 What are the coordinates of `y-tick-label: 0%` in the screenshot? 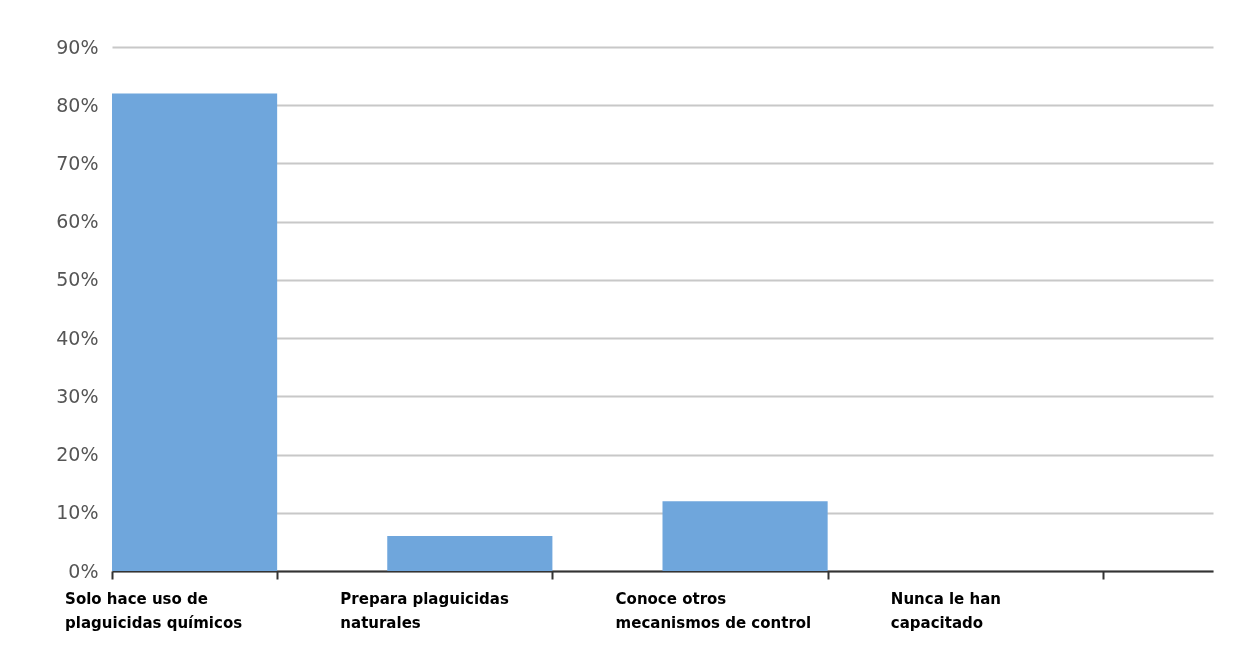 It's located at (83, 570).